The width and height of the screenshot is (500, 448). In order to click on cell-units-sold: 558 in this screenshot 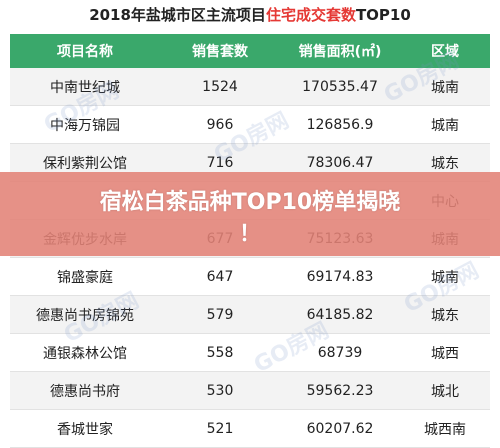, I will do `click(220, 352)`.